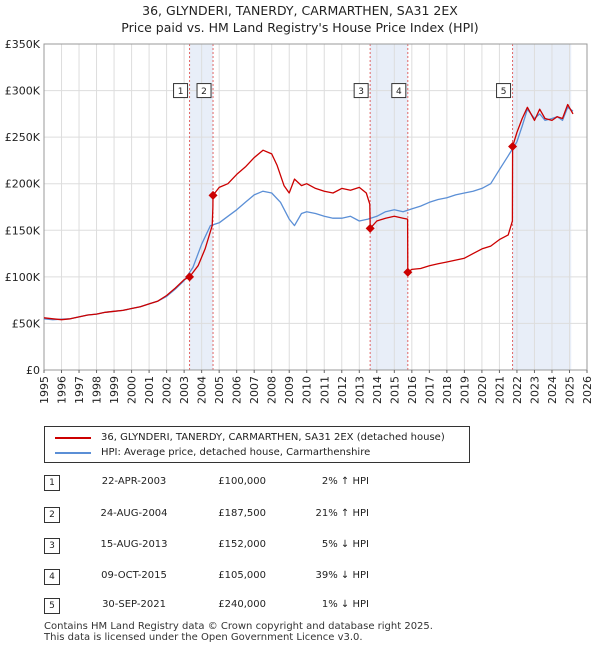 The image size is (600, 650). Describe the element at coordinates (134, 481) in the screenshot. I see `sale-date: 22-APR-2003` at that location.